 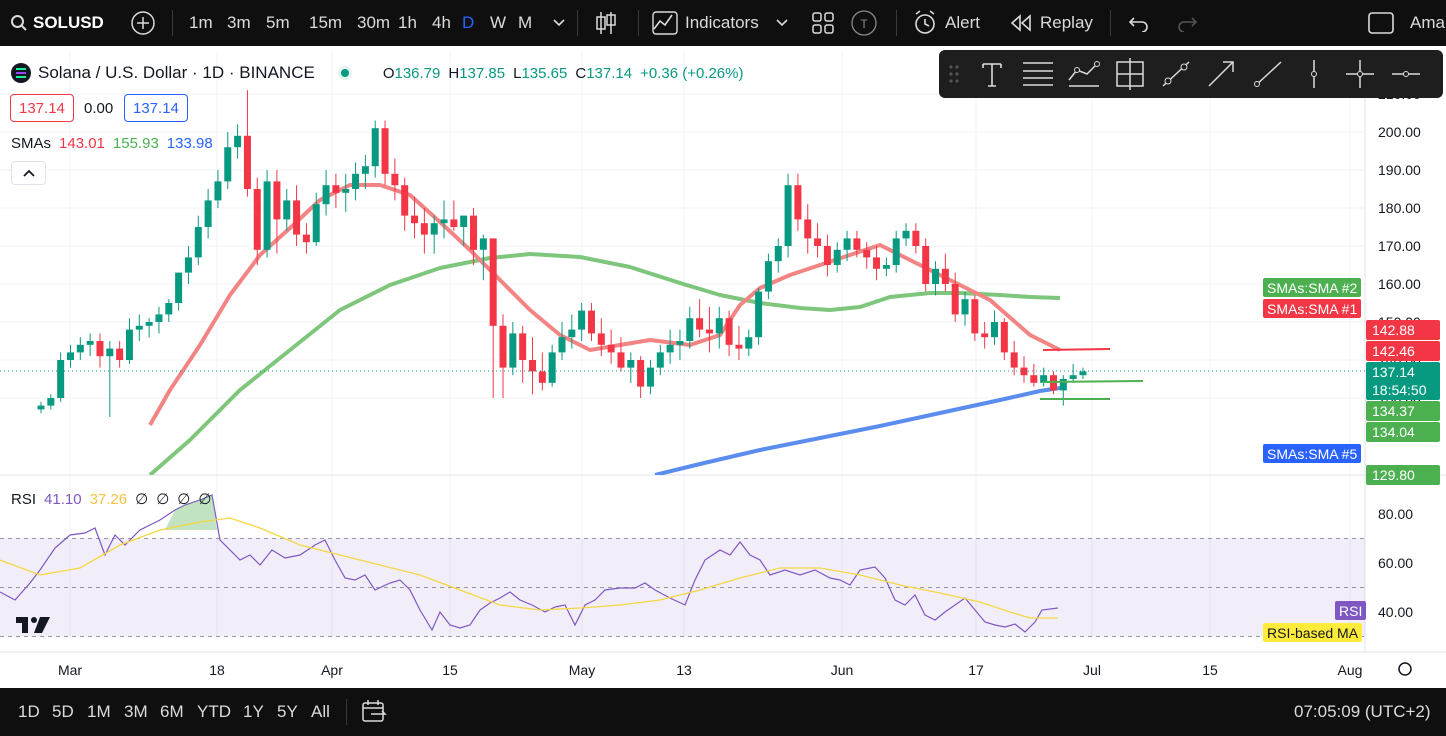 I want to click on compare-button, so click(x=143, y=23).